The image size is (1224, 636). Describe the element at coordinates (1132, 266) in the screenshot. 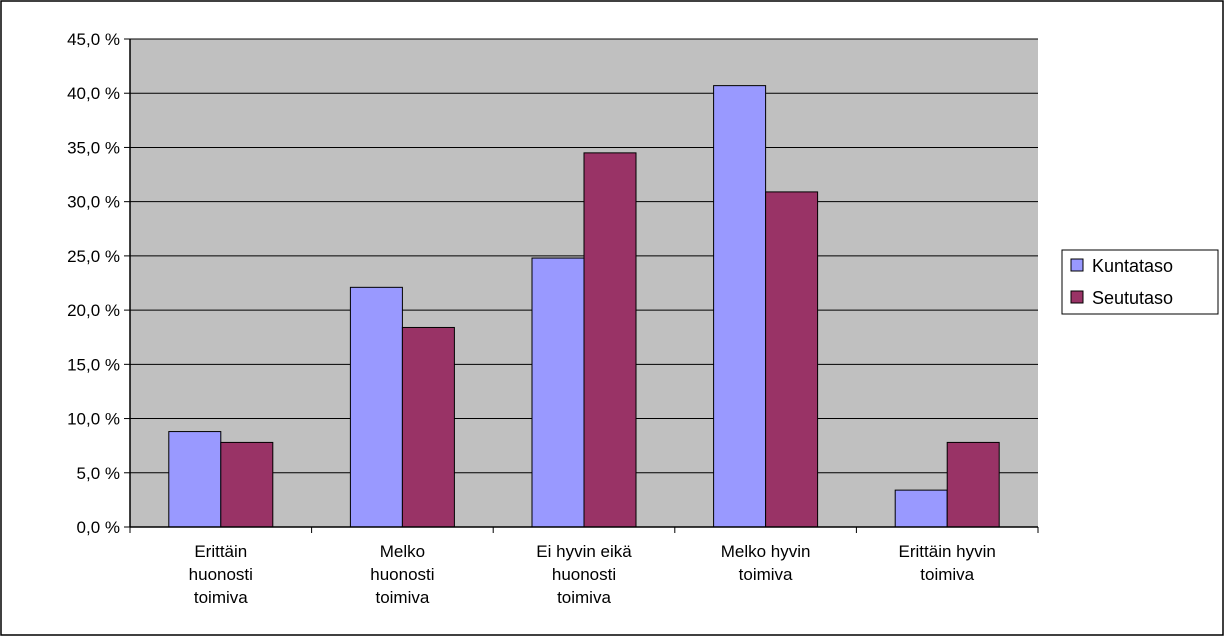

I see `legend-label-kuntataso: Kuntataso` at that location.